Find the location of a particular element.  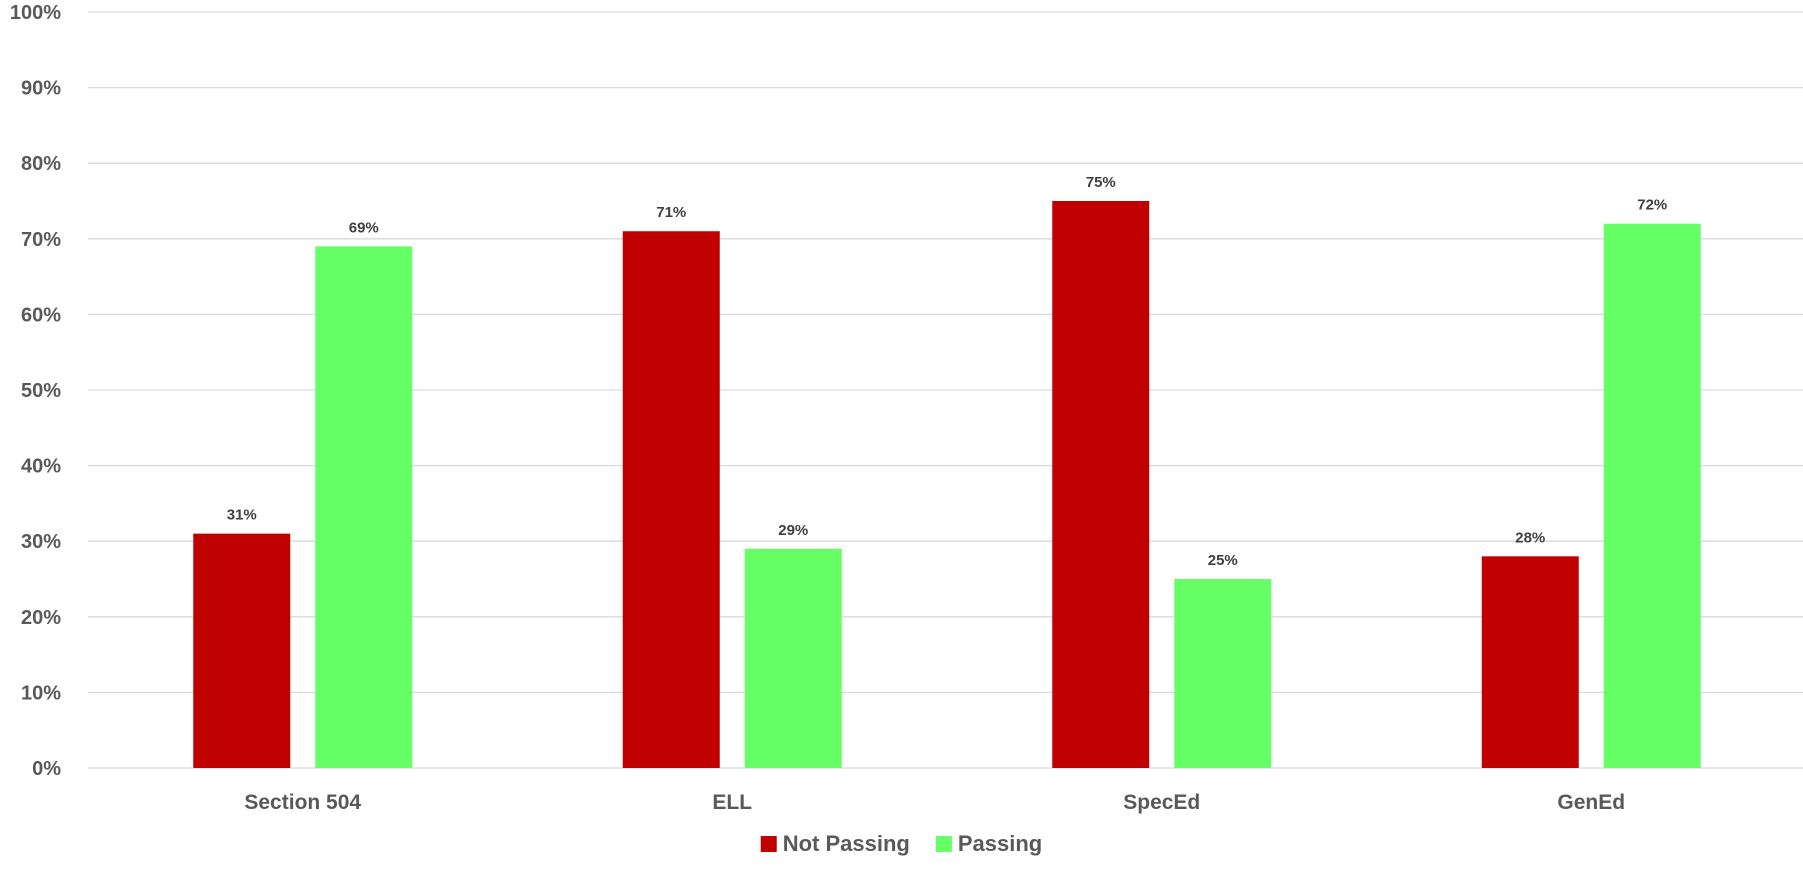

legend: Not Passing Passing is located at coordinates (901, 843).